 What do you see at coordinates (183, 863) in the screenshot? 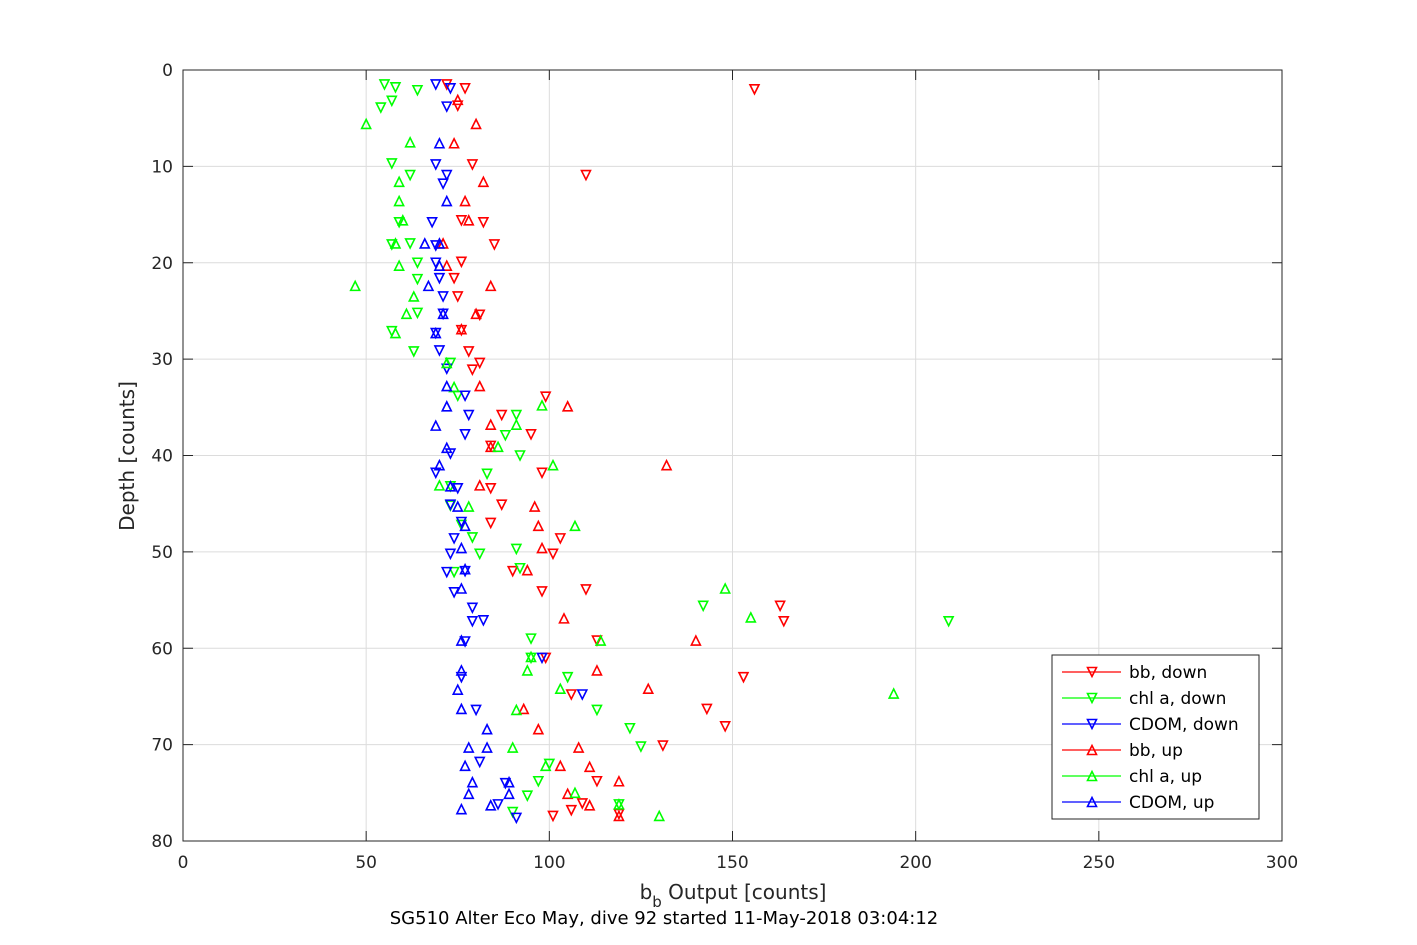
I see `x-tick-label: 0` at bounding box center [183, 863].